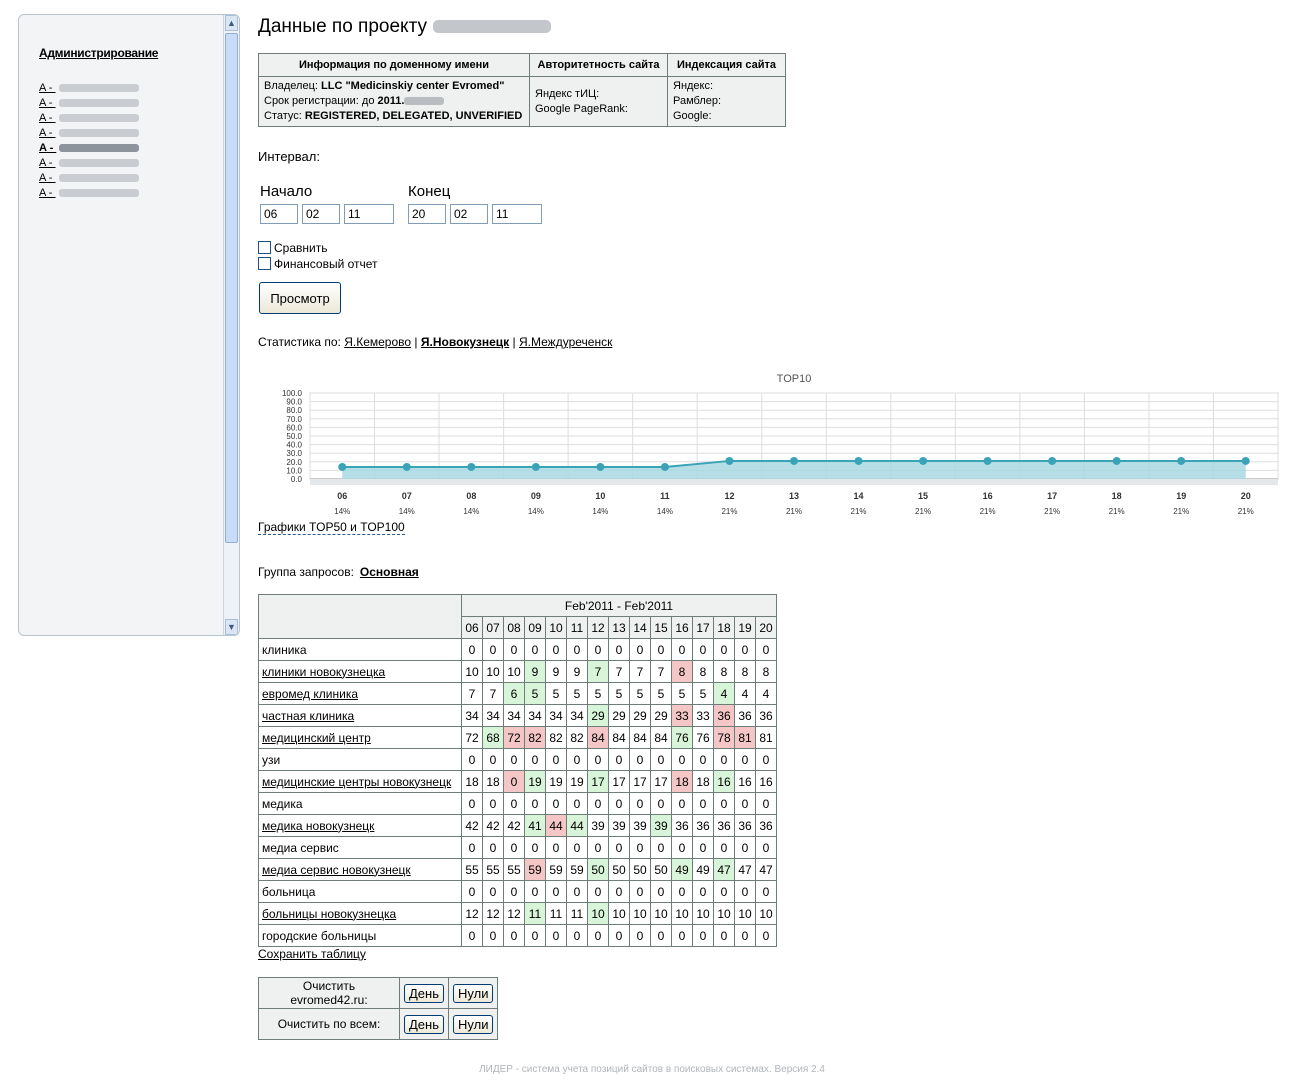  I want to click on position-cell: 10, so click(619, 913).